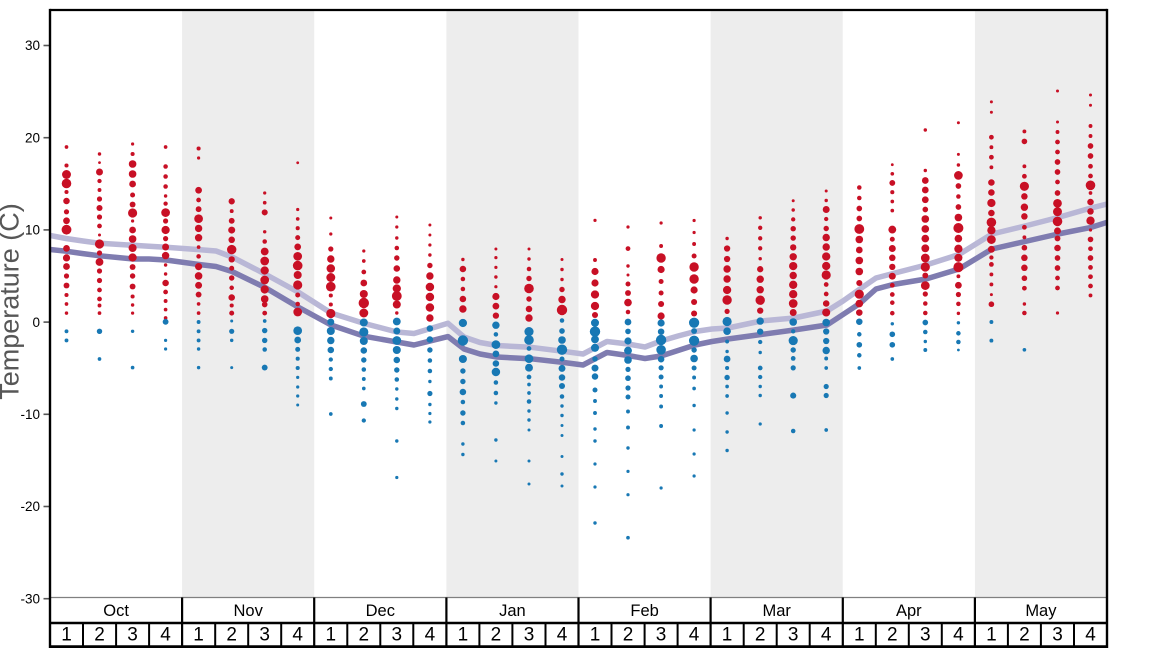  Describe the element at coordinates (30, 506) in the screenshot. I see `svg-text: -20` at that location.